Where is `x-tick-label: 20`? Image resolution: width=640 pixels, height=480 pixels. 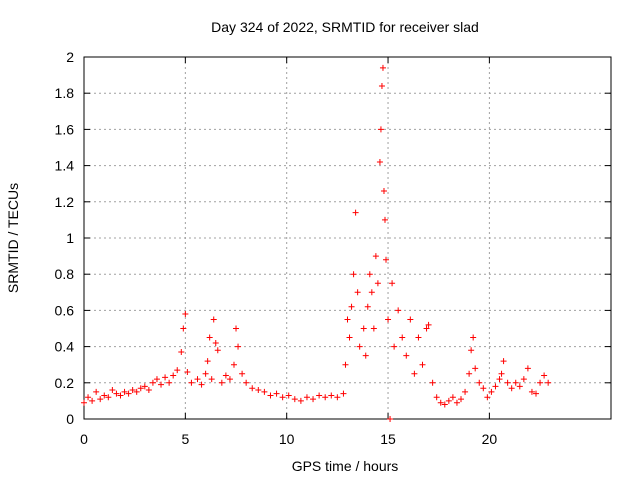 x-tick-label: 20 is located at coordinates (490, 439).